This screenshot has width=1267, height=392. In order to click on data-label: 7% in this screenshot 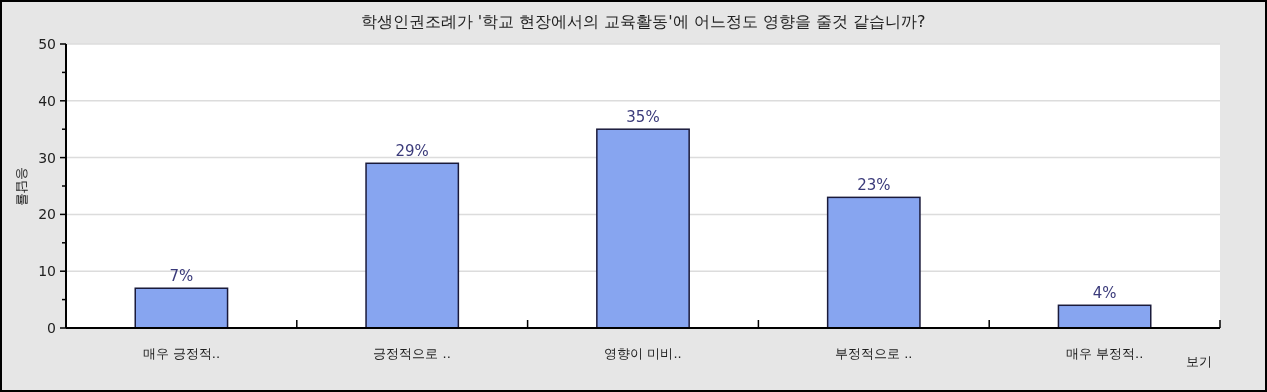, I will do `click(181, 276)`.